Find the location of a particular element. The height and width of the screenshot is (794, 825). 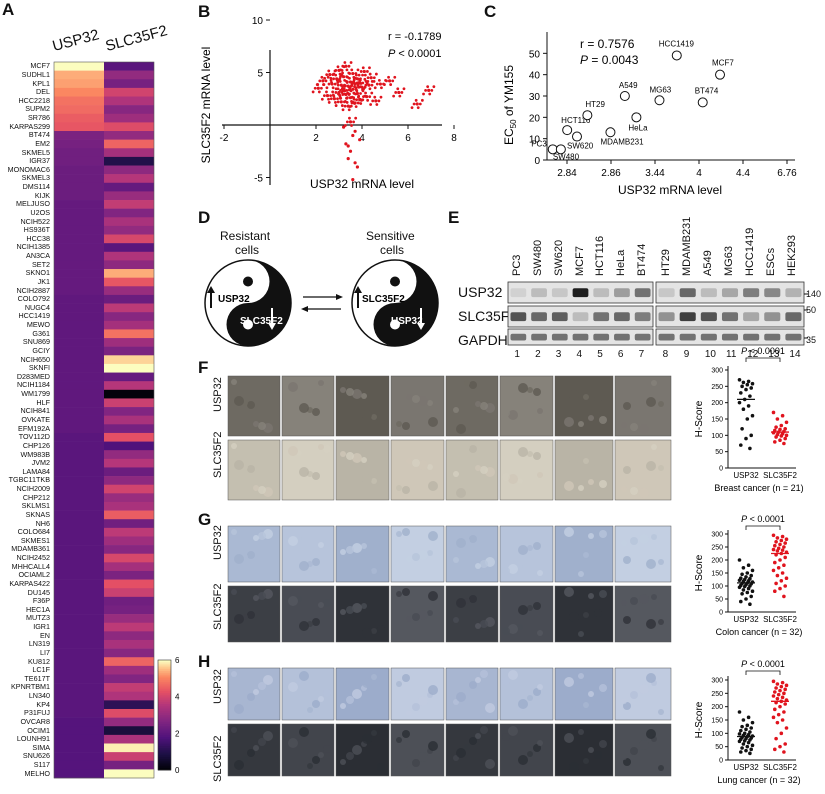

lane-number: 7 is located at coordinates (641, 354).